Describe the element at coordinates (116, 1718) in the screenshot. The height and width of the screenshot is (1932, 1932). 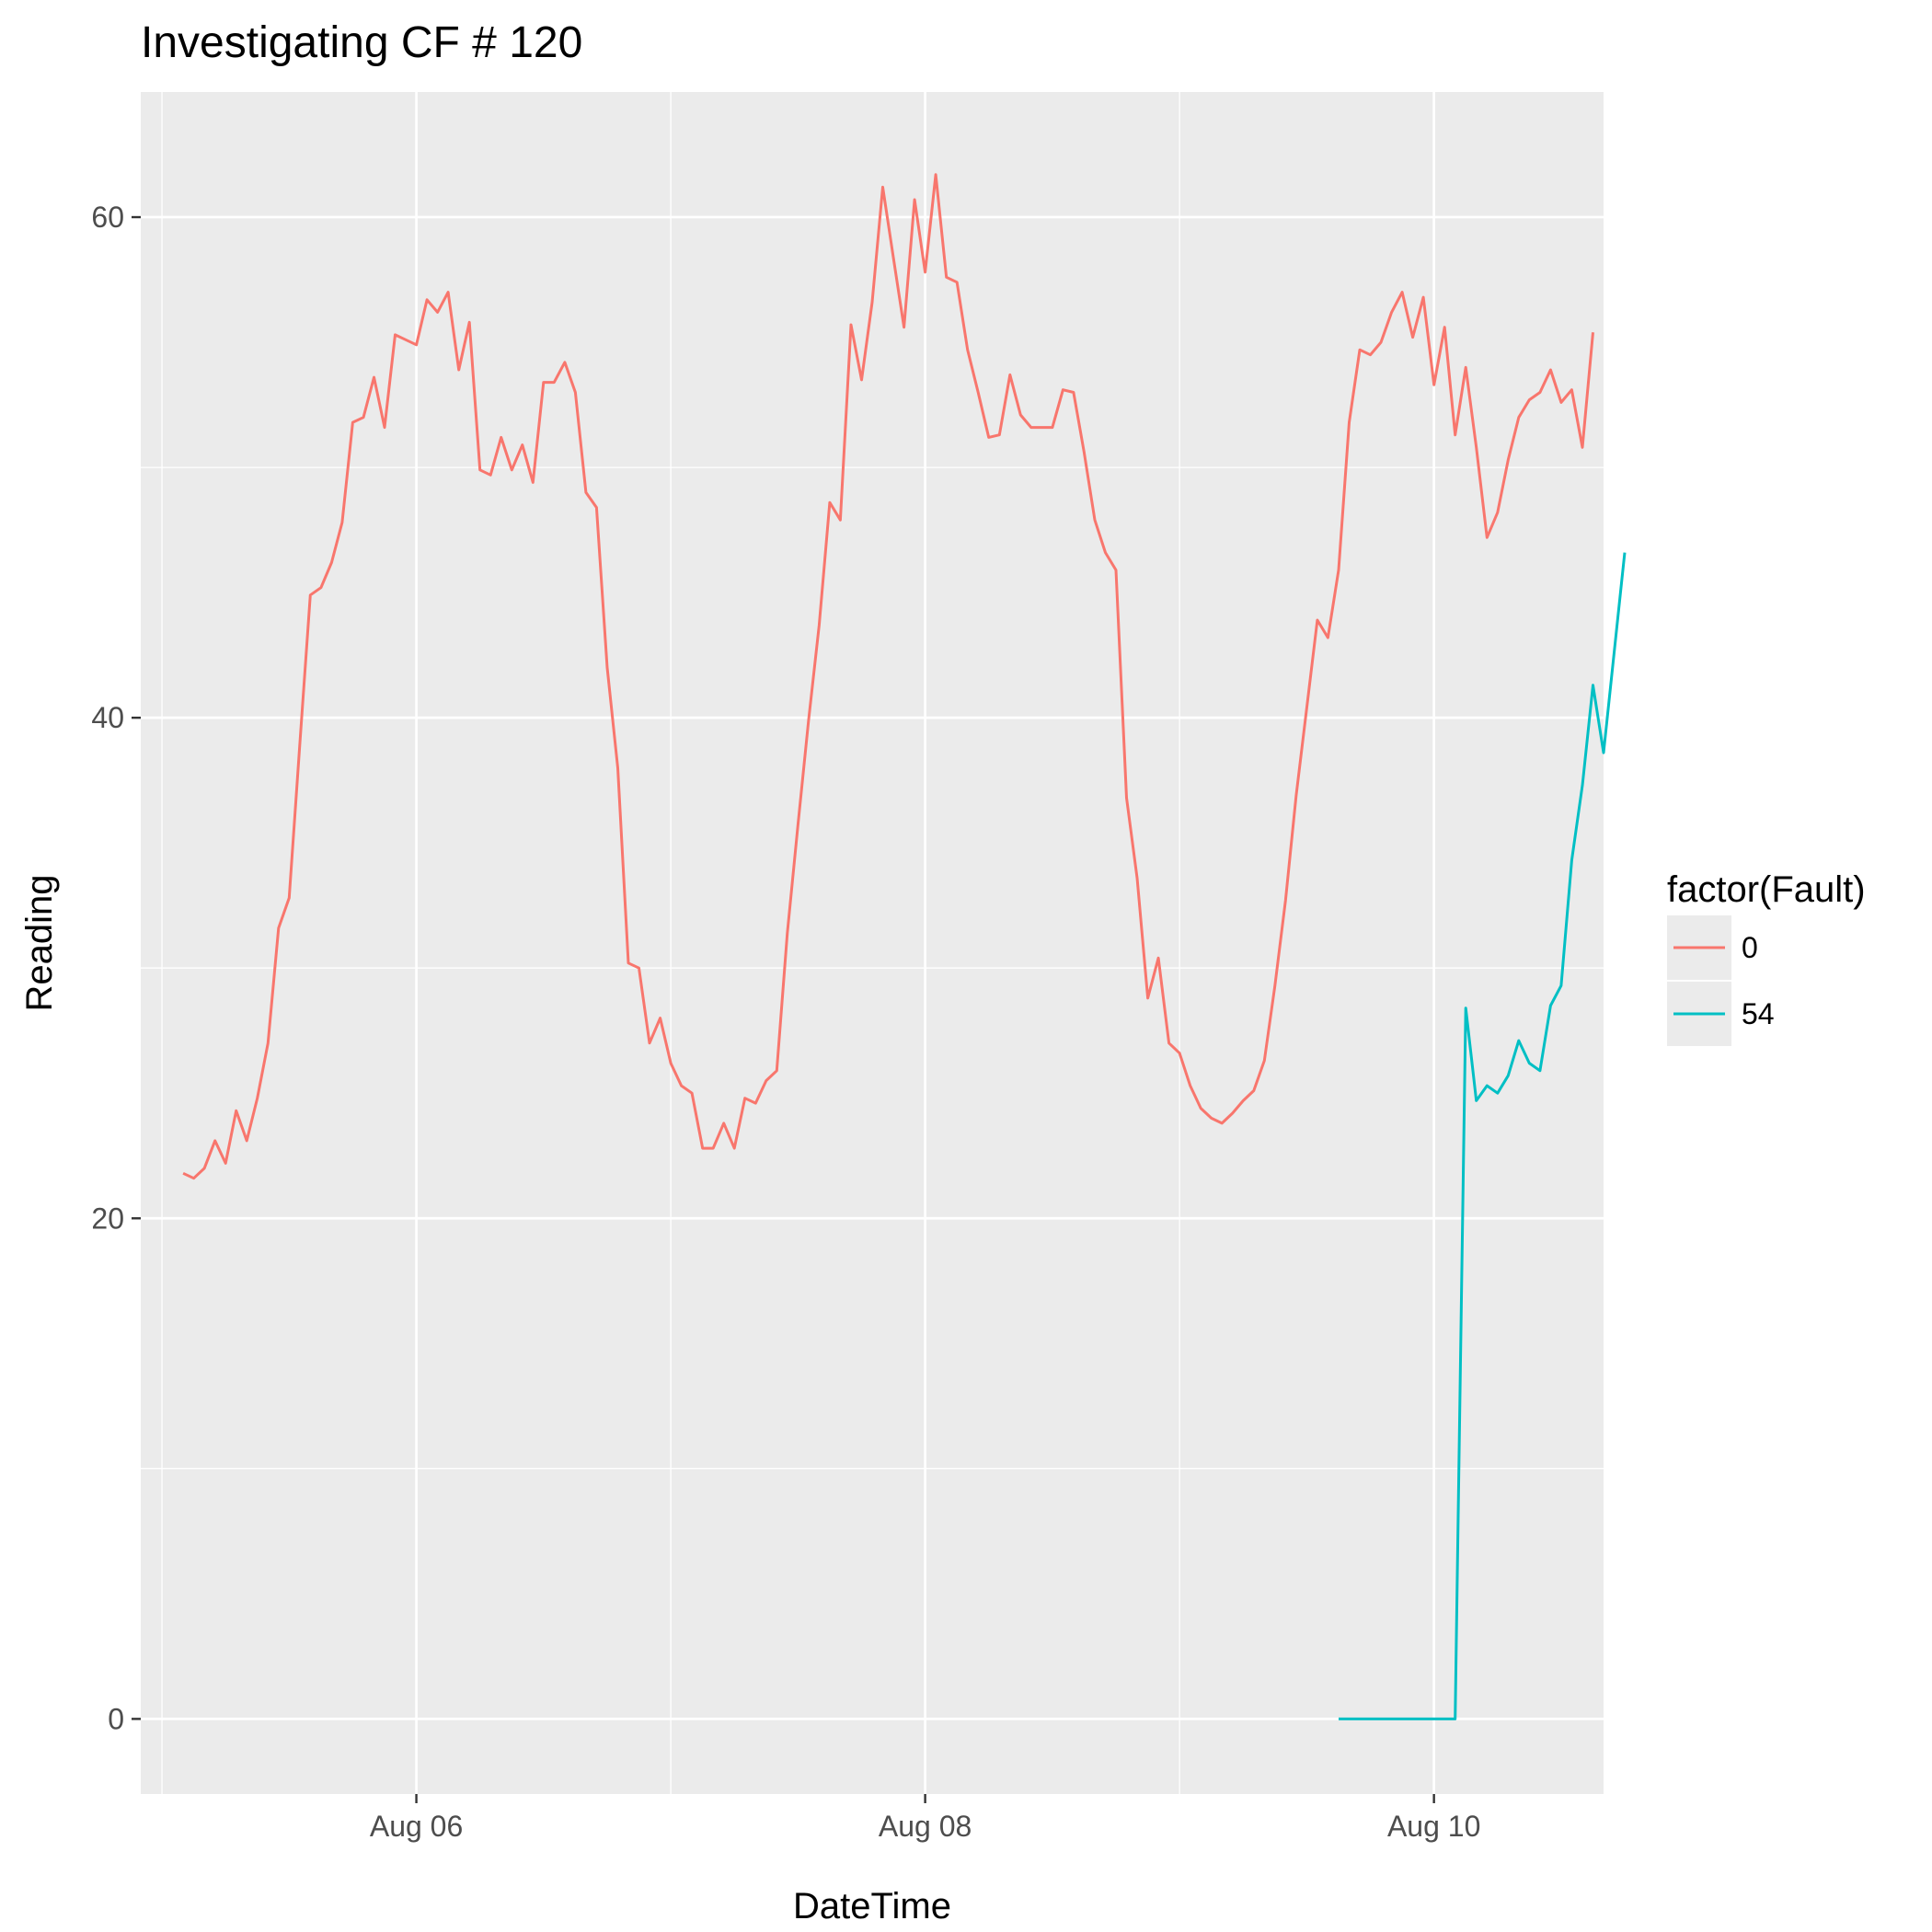
I see `y-tick-label: 0` at that location.